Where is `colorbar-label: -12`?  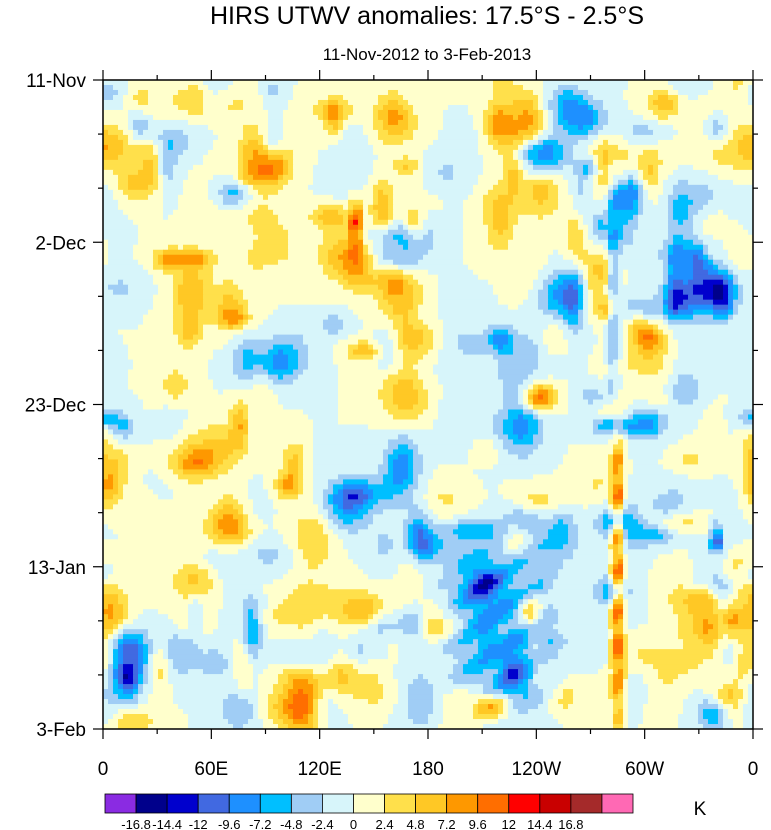 colorbar-label: -12 is located at coordinates (198, 823).